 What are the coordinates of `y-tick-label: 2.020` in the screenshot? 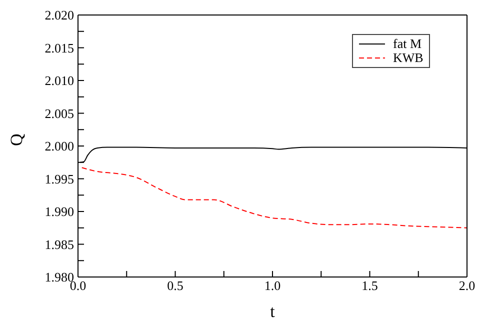 It's located at (59, 15).